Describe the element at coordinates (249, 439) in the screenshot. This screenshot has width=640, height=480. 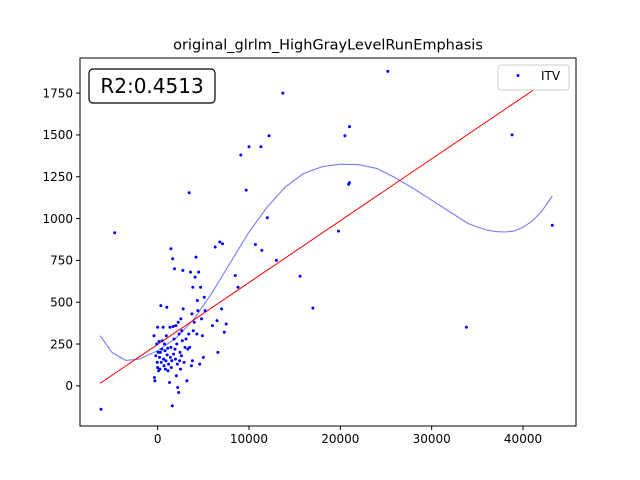
I see `x-tick-label: 10000` at that location.